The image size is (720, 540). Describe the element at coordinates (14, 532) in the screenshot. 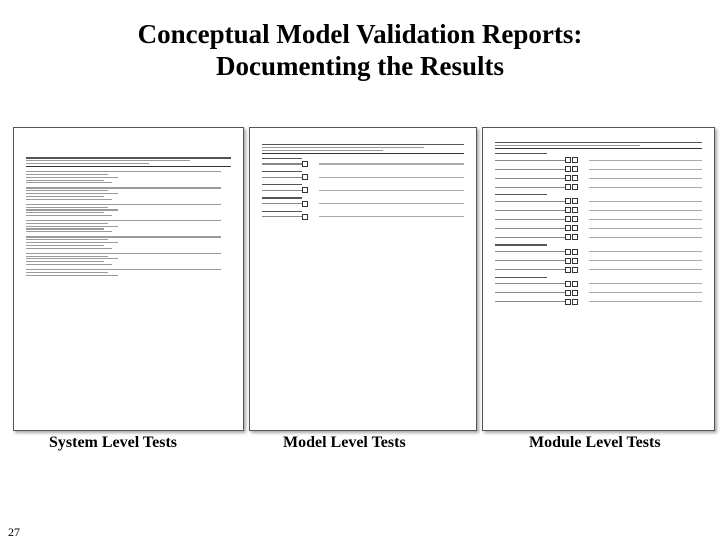

I see `page-number: 27` at that location.